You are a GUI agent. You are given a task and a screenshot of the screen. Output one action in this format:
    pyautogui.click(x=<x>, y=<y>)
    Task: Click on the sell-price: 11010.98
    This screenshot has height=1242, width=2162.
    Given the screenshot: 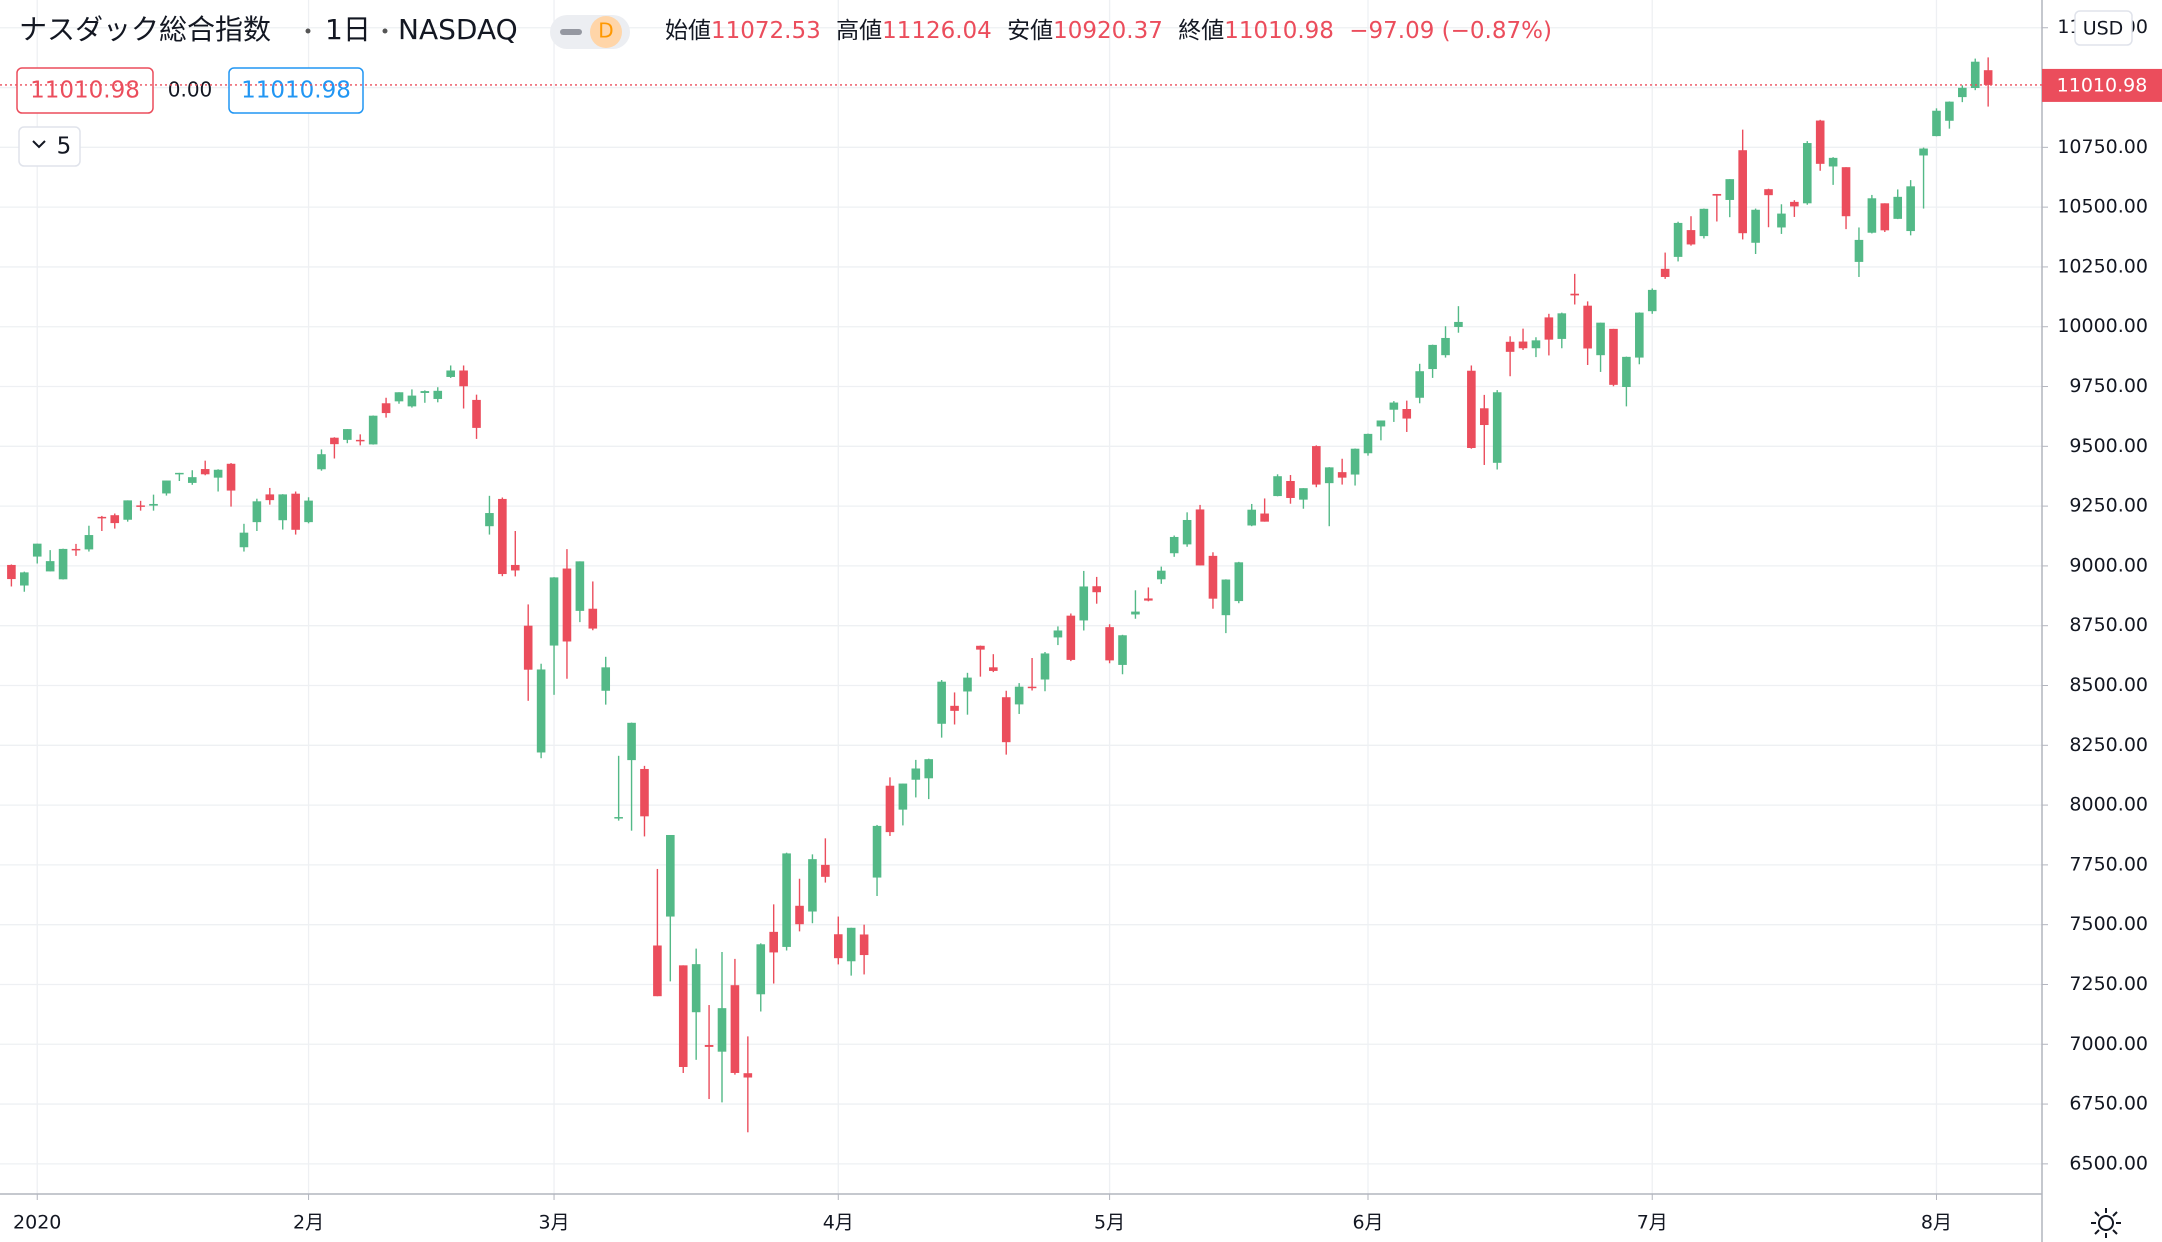 What is the action you would take?
    pyautogui.click(x=85, y=91)
    